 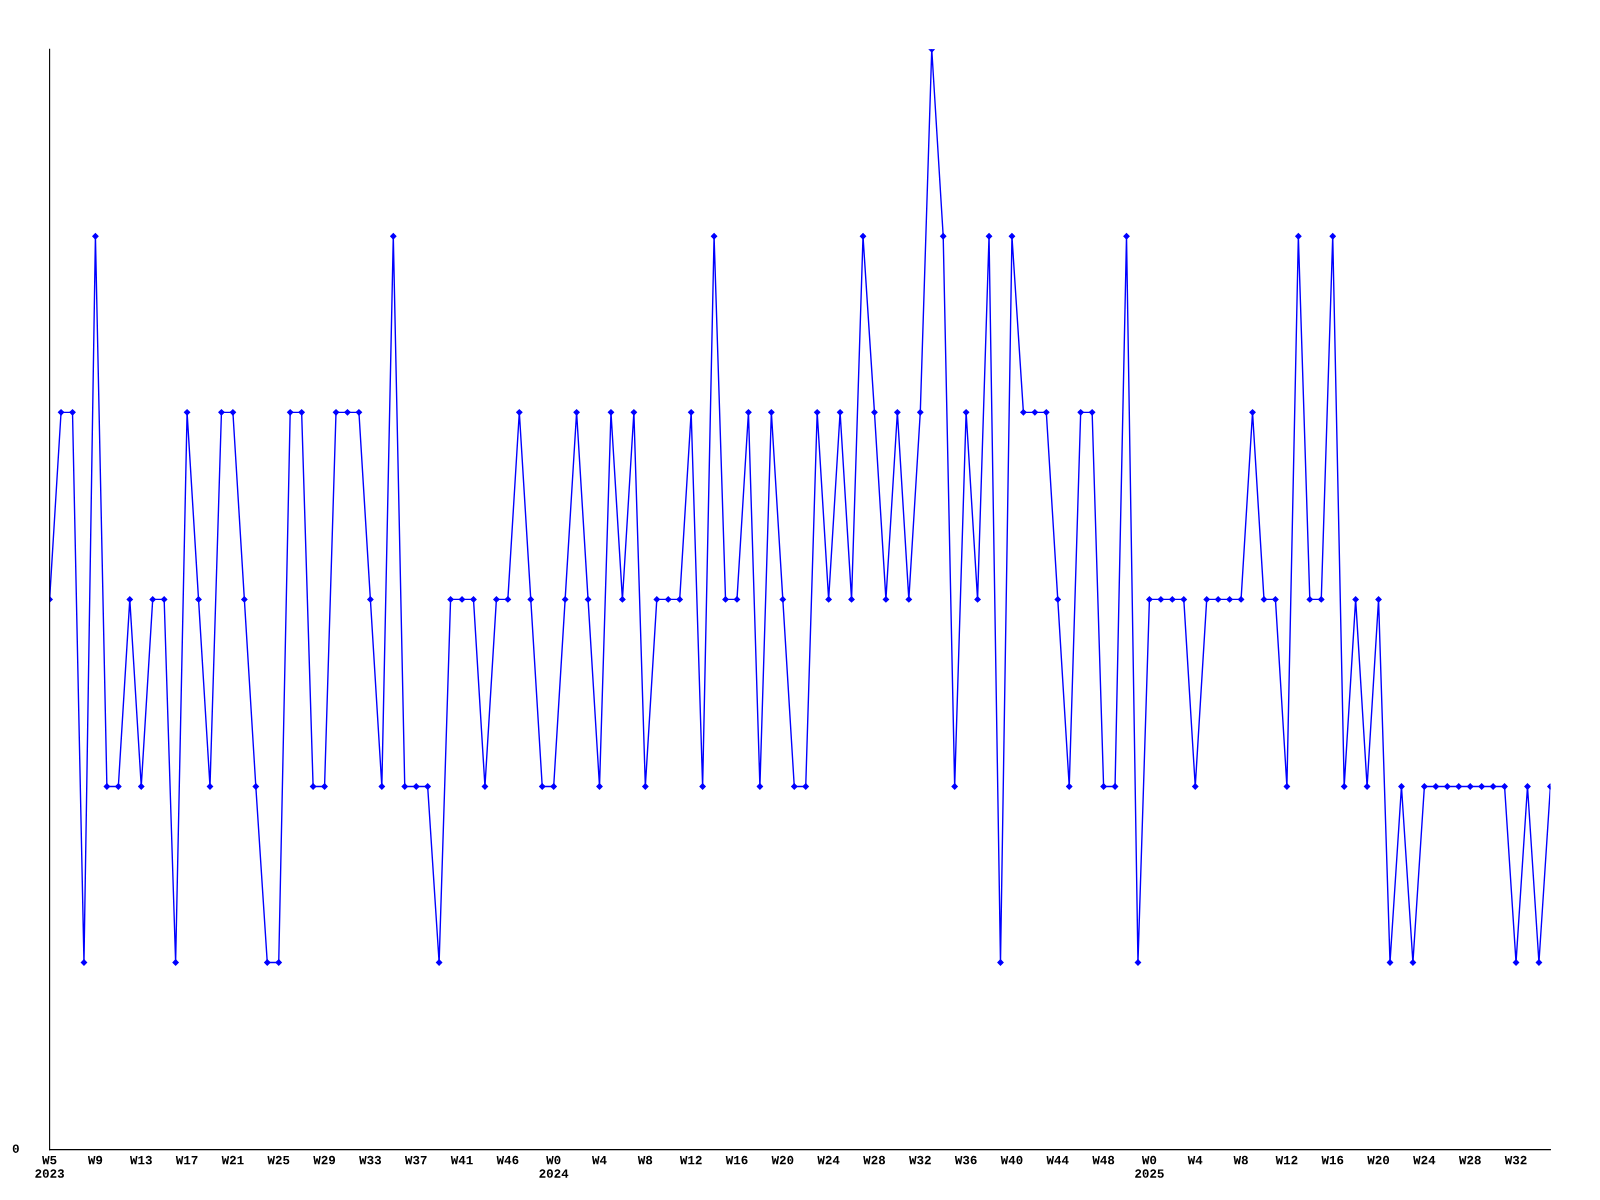 What do you see at coordinates (370, 1160) in the screenshot?
I see `x-tick-label: W33` at bounding box center [370, 1160].